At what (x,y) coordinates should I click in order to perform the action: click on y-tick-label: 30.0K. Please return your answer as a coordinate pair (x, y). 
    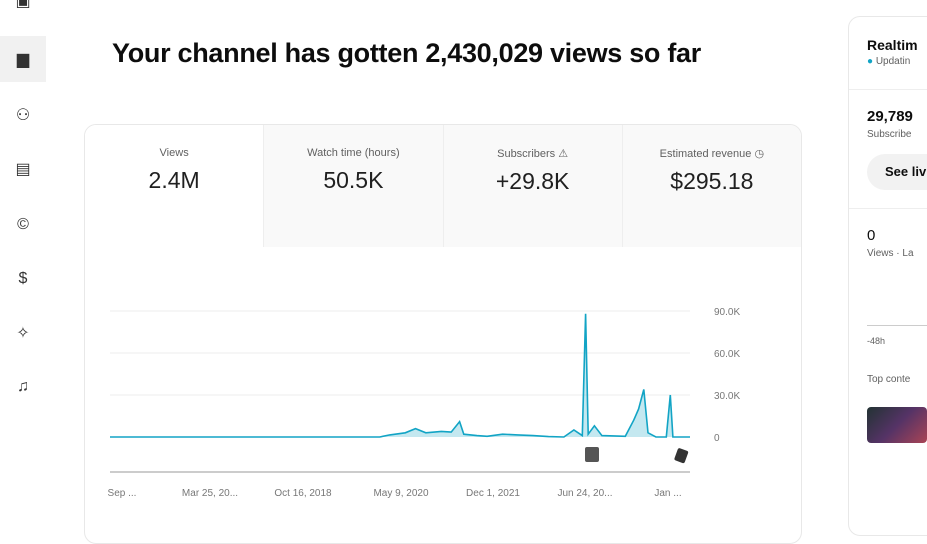
    Looking at the image, I should click on (727, 396).